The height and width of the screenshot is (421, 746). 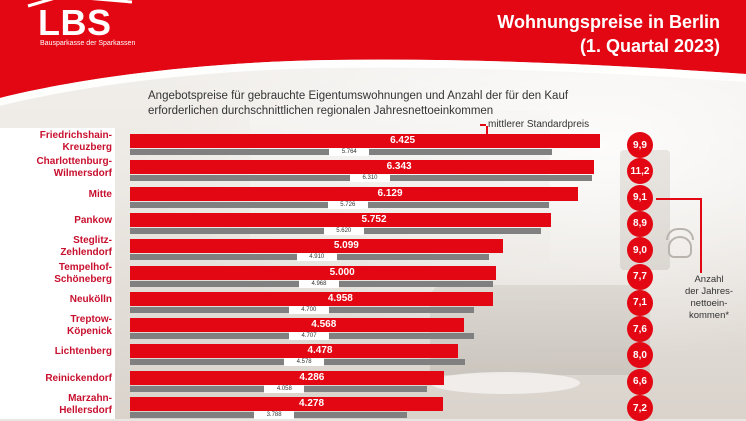 I want to click on bar-asking-price-label: 6.343, so click(x=399, y=167).